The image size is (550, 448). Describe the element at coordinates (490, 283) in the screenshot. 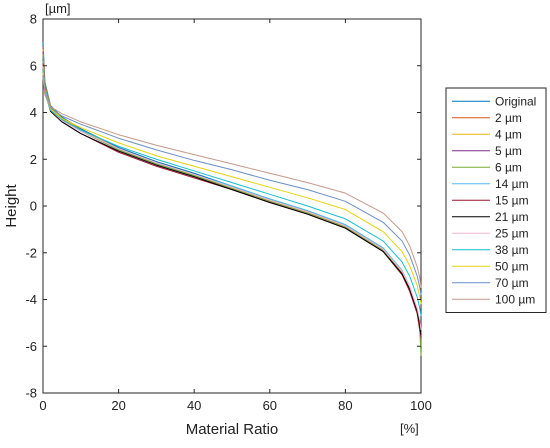

I see `legend-item: 70 µm` at that location.